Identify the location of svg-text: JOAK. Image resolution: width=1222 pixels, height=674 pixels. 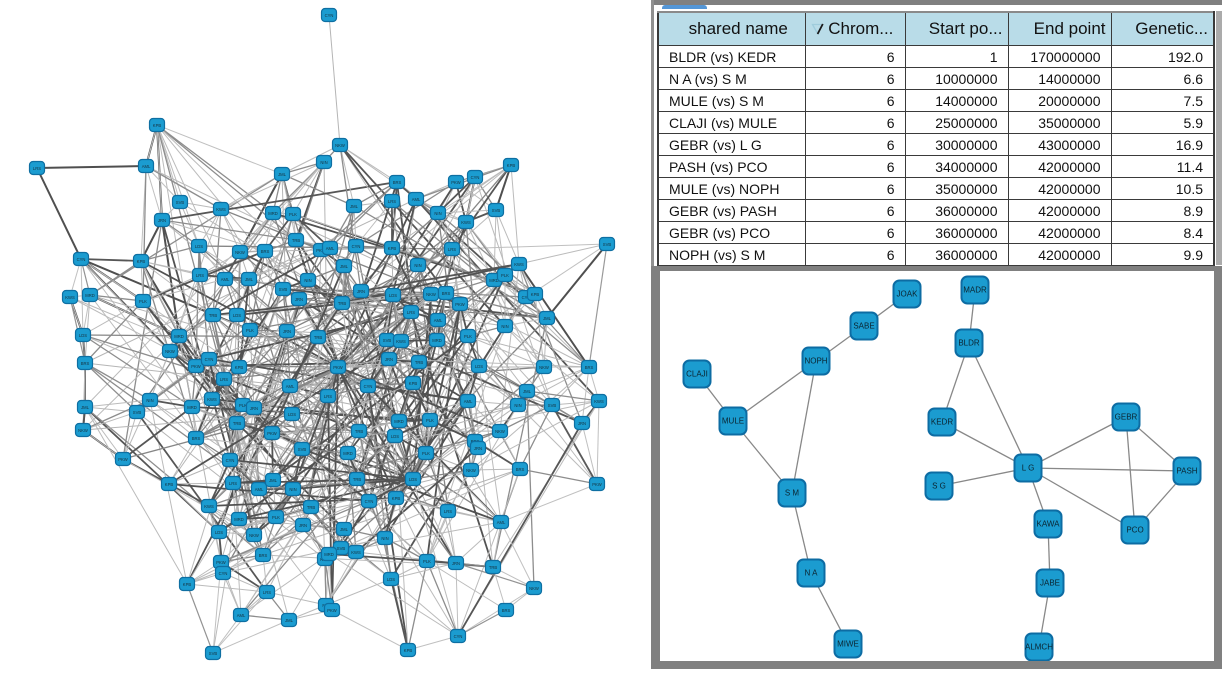
(908, 294).